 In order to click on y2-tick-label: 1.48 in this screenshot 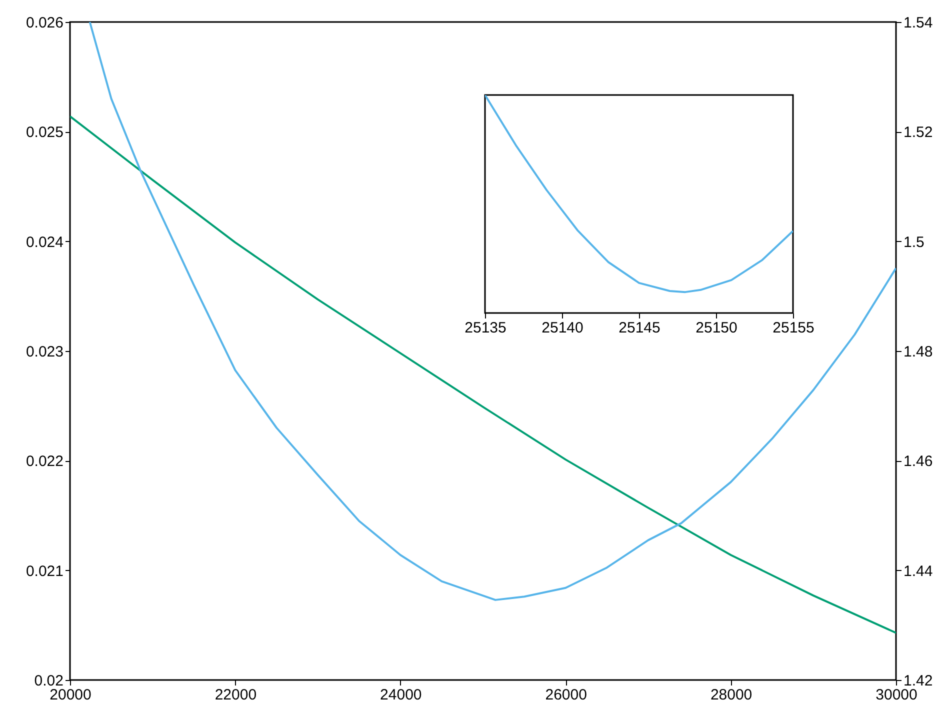, I will do `click(918, 352)`.